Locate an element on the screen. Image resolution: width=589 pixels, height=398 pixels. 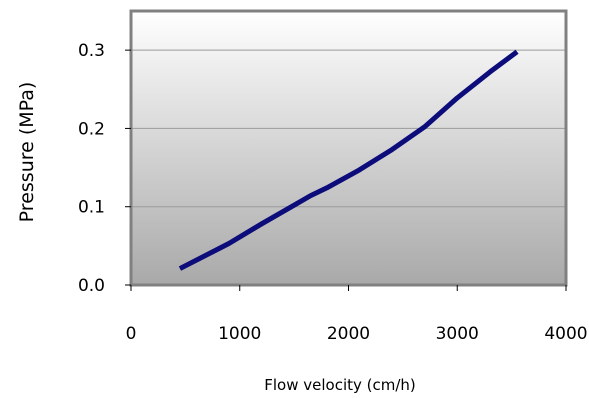
y-axis-title: Pressure (MPa) is located at coordinates (27, 152).